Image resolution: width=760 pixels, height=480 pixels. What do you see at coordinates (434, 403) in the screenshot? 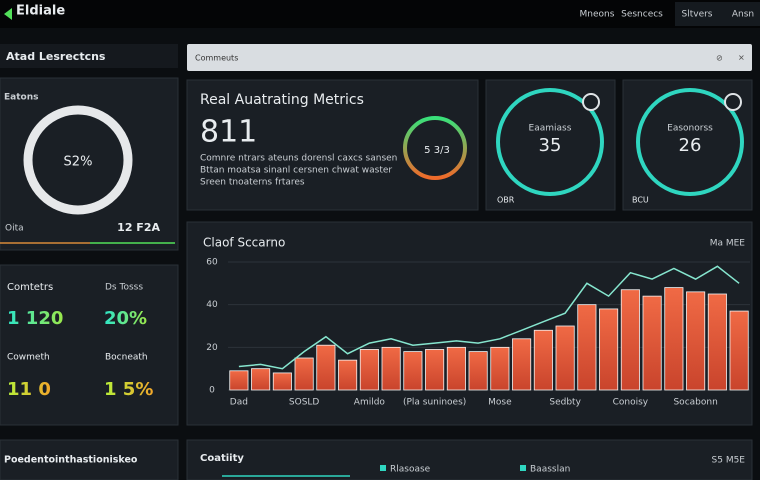
I see `x-tick-label: (Pla suninoes)` at bounding box center [434, 403].